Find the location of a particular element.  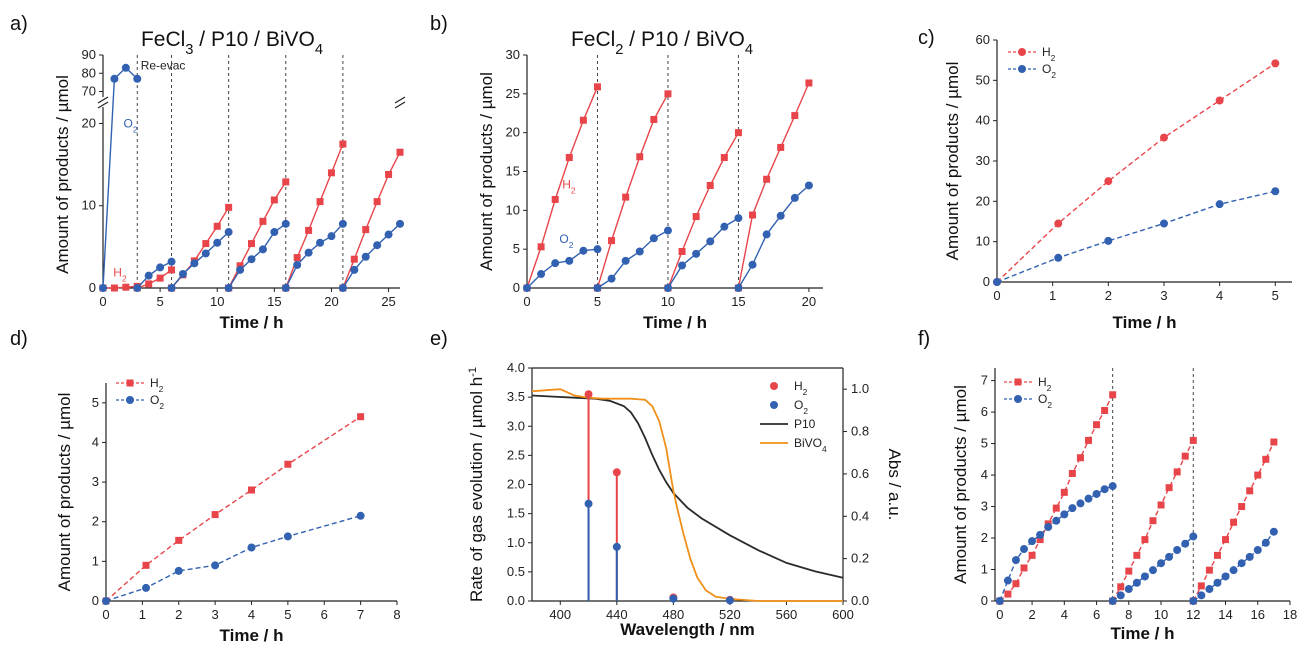

annotation: H2 is located at coordinates (120, 274).